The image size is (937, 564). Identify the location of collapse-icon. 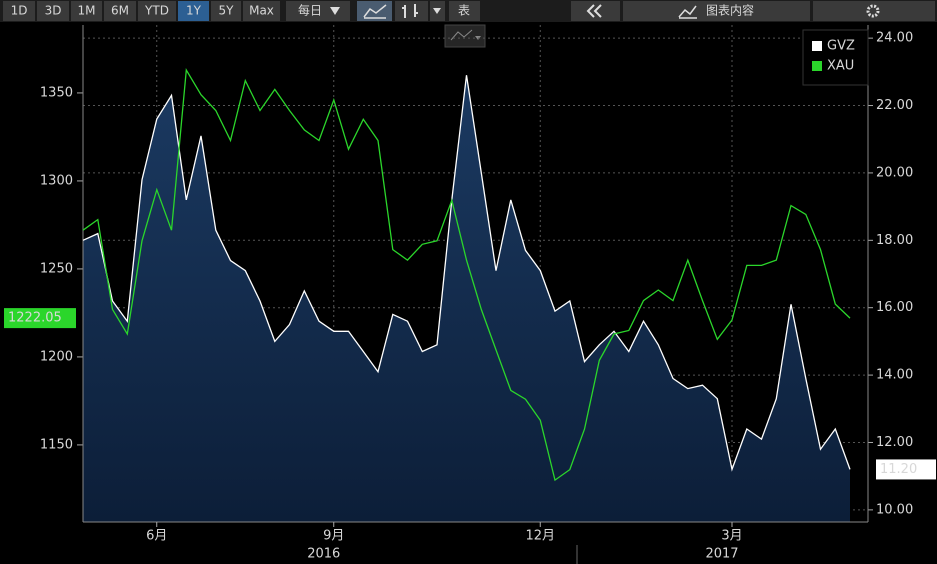
(594, 11).